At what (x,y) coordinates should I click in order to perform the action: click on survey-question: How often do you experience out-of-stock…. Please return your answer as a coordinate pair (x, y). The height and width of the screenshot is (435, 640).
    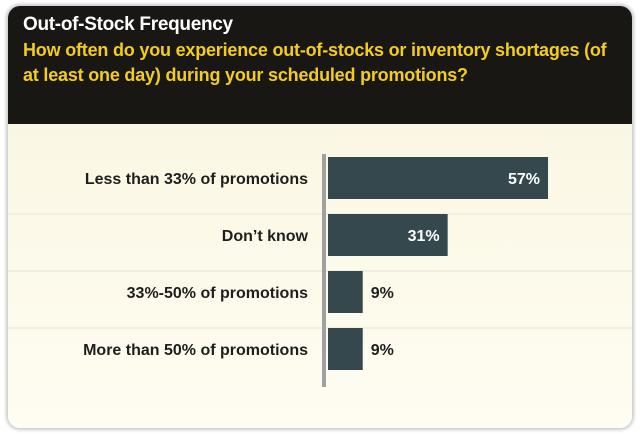
    Looking at the image, I should click on (315, 62).